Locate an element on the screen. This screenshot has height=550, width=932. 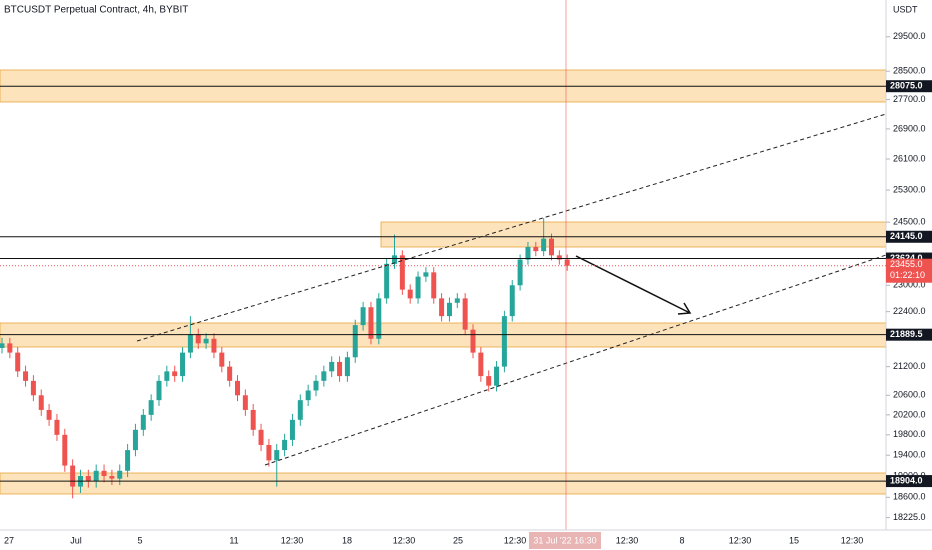
crosshair-label: 31 Jul '22 16:30 is located at coordinates (564, 540).